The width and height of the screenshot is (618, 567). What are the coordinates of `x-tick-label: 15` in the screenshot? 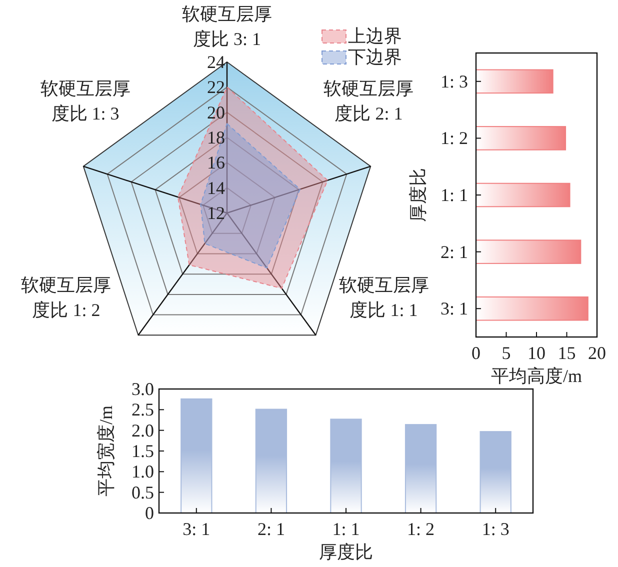 It's located at (567, 353).